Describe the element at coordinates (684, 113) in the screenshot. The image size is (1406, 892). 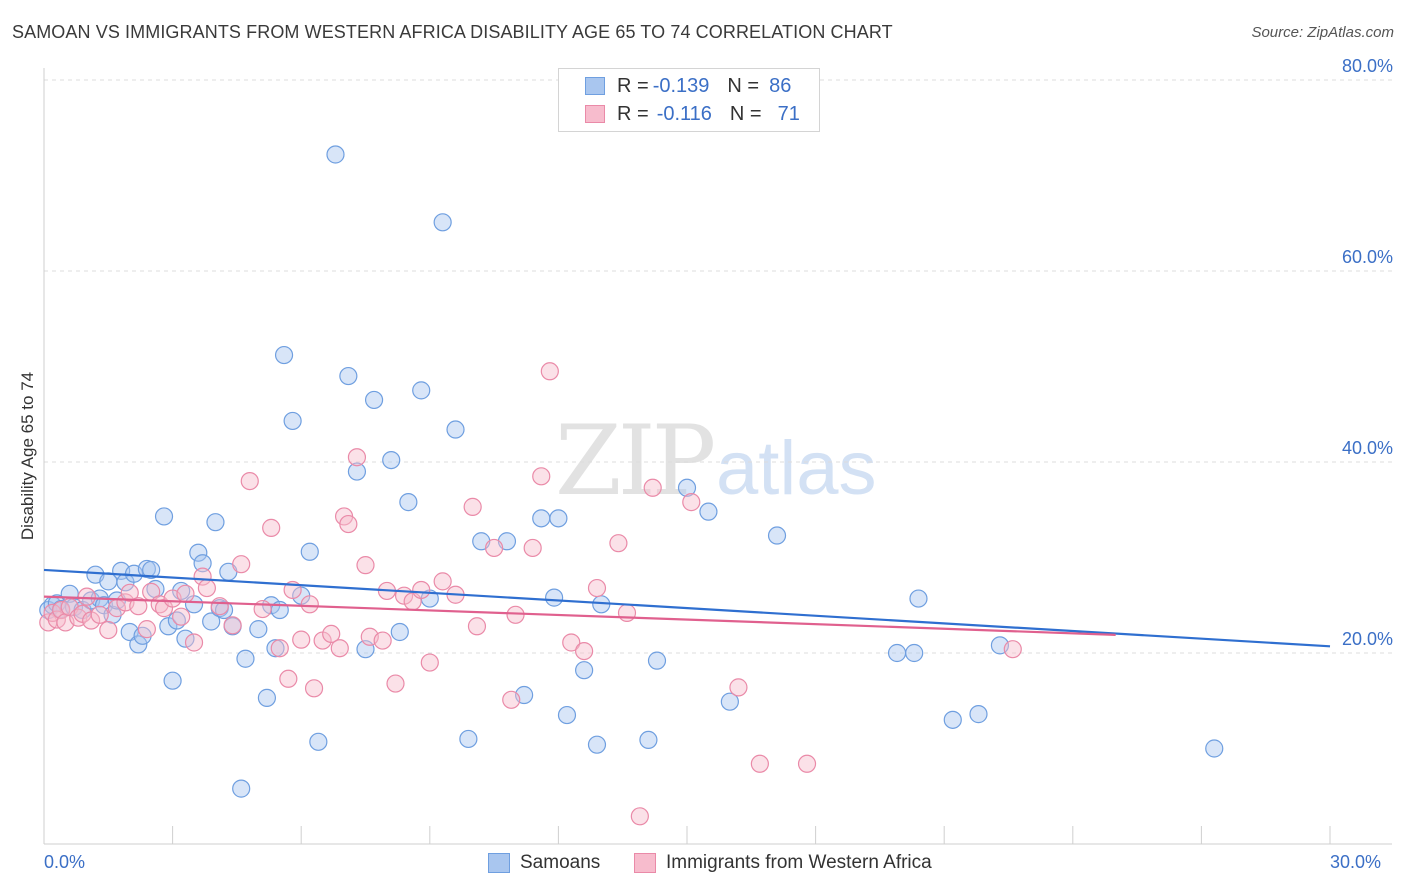
I see `legend-r-value: -0.116` at that location.